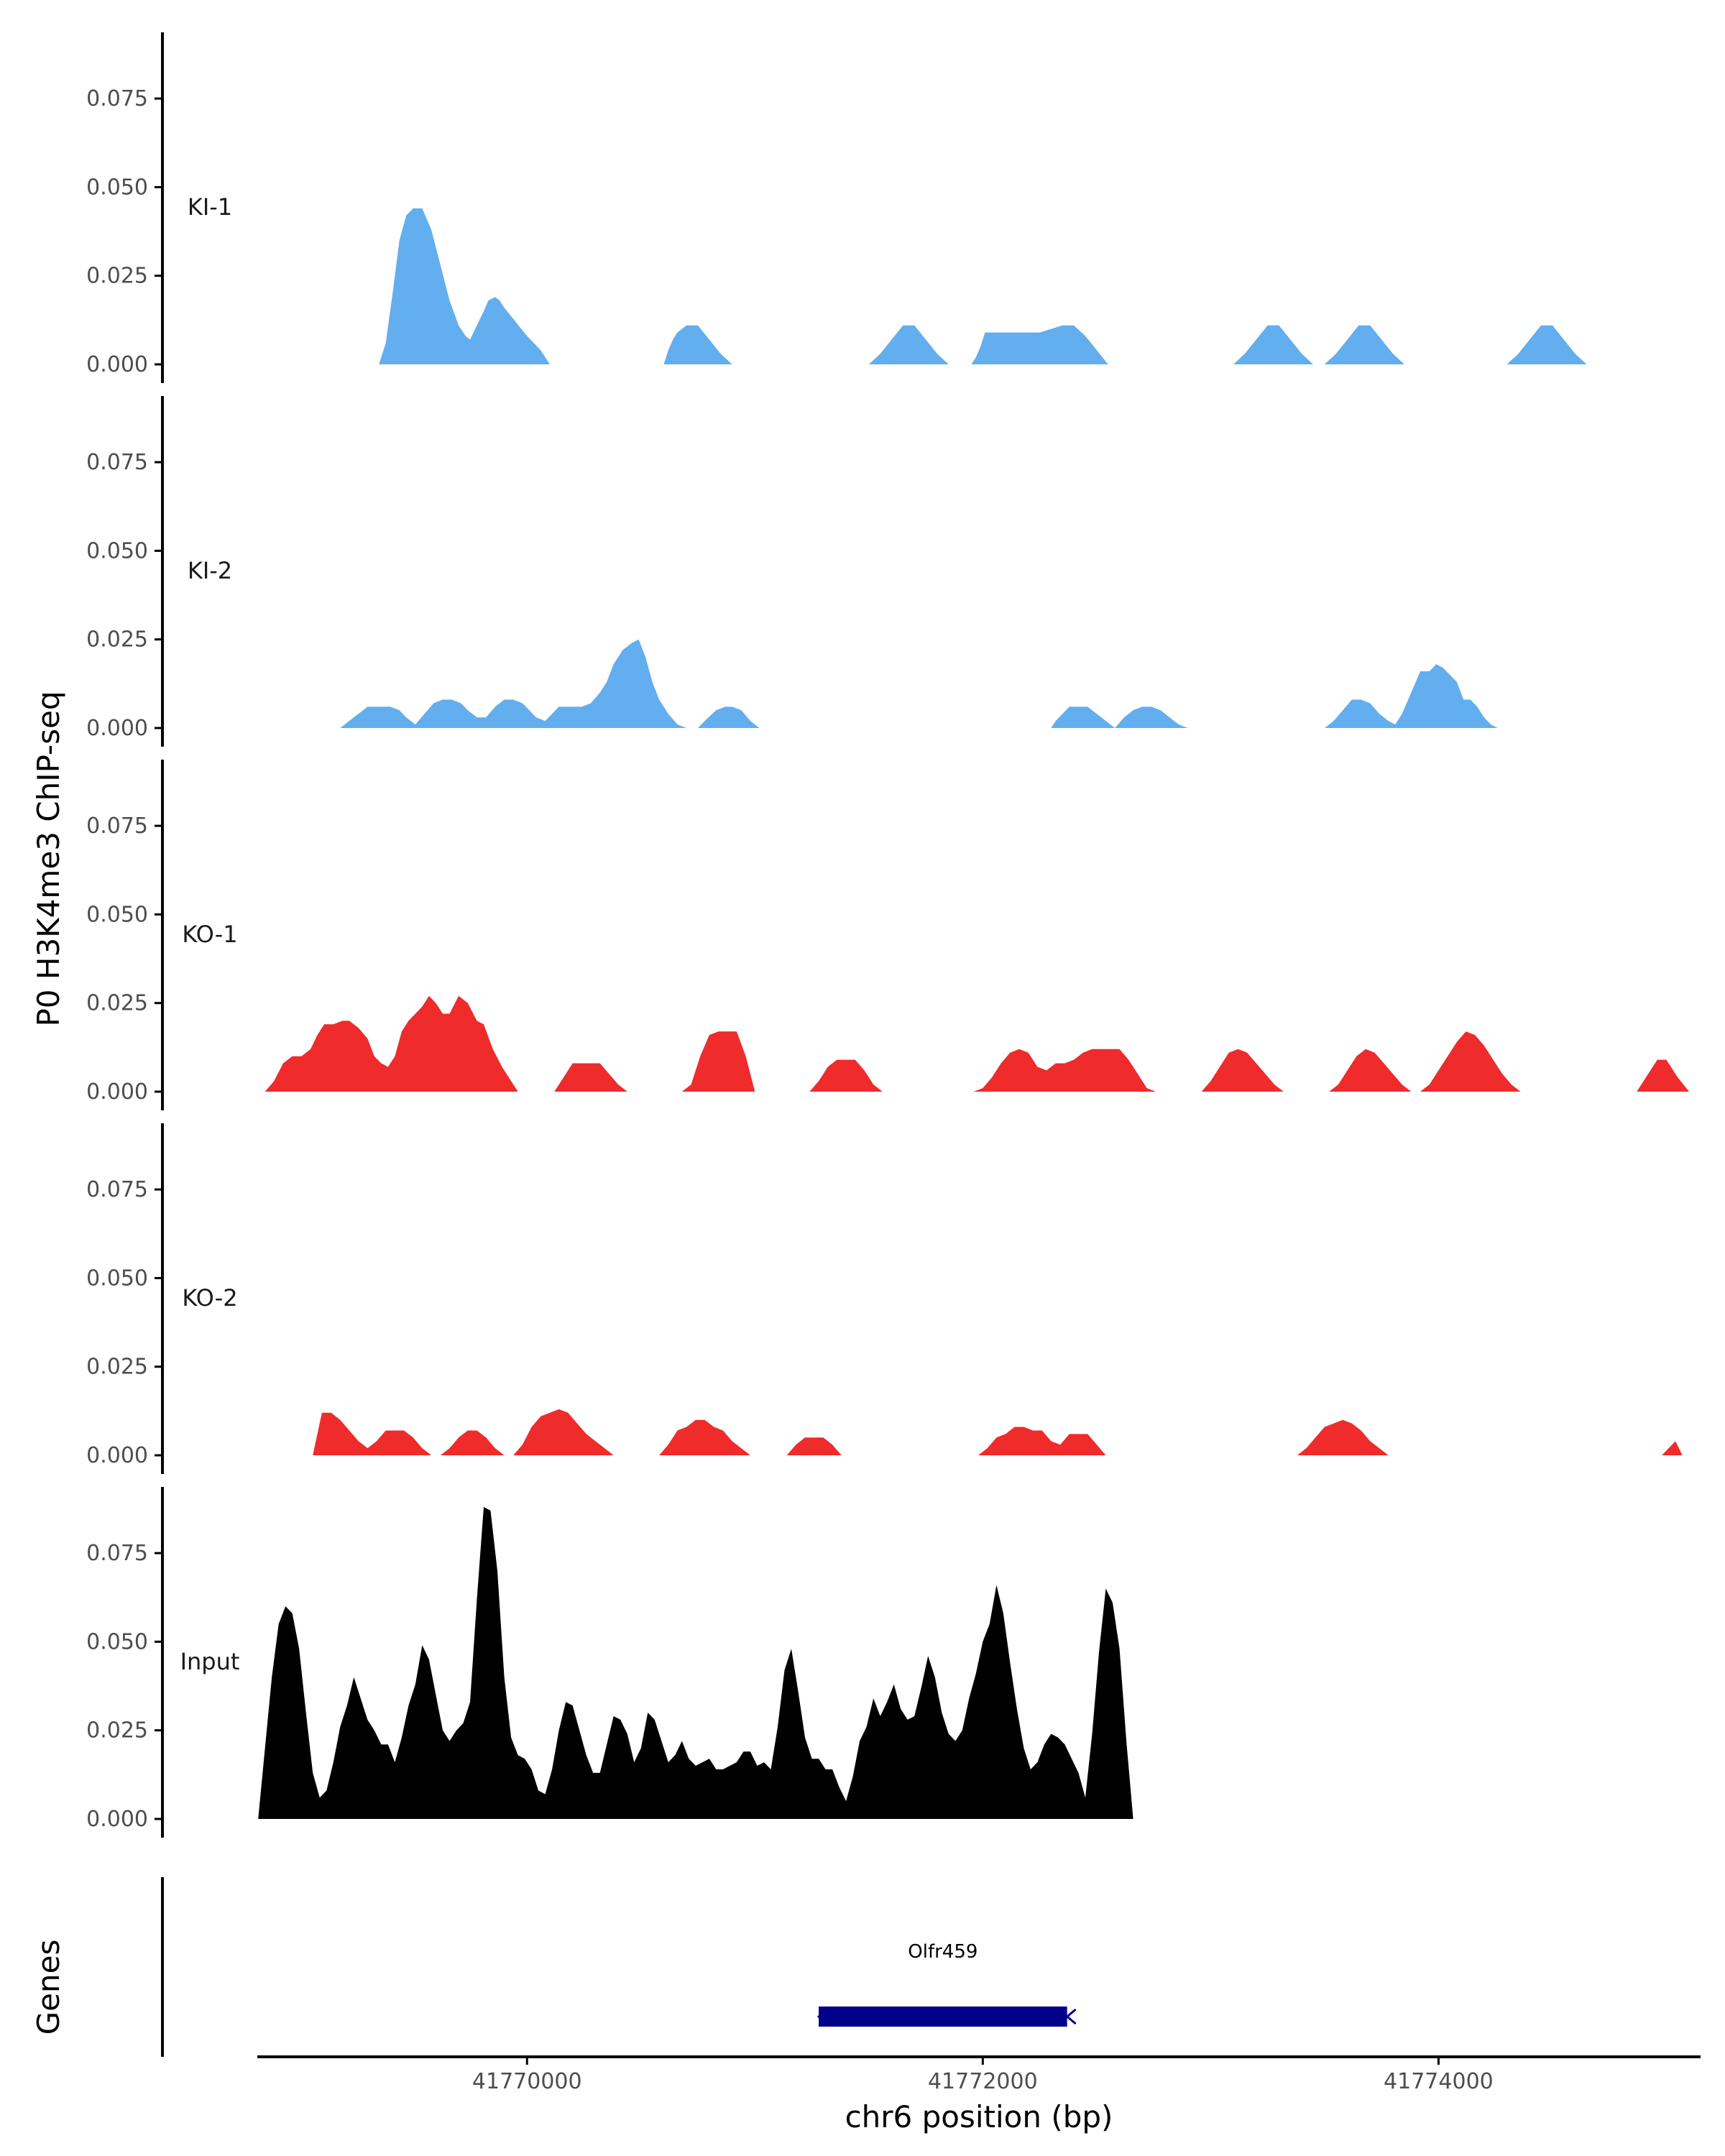 The width and height of the screenshot is (1725, 2156). Describe the element at coordinates (979, 2116) in the screenshot. I see `x-axis-title: chr6 position (bp)` at that location.